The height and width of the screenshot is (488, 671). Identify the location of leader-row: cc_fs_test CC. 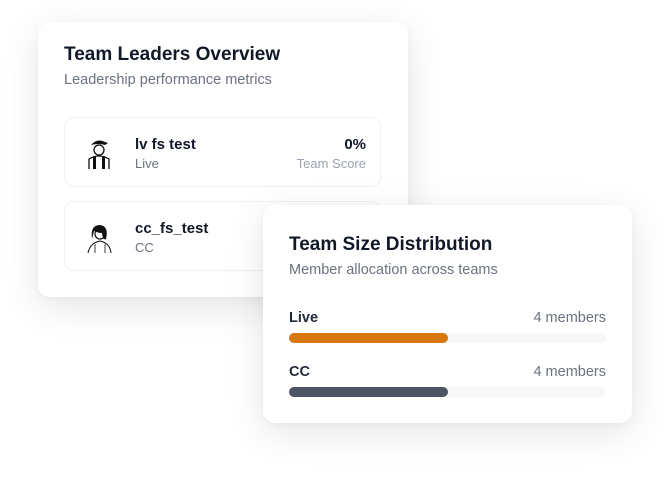
(222, 236).